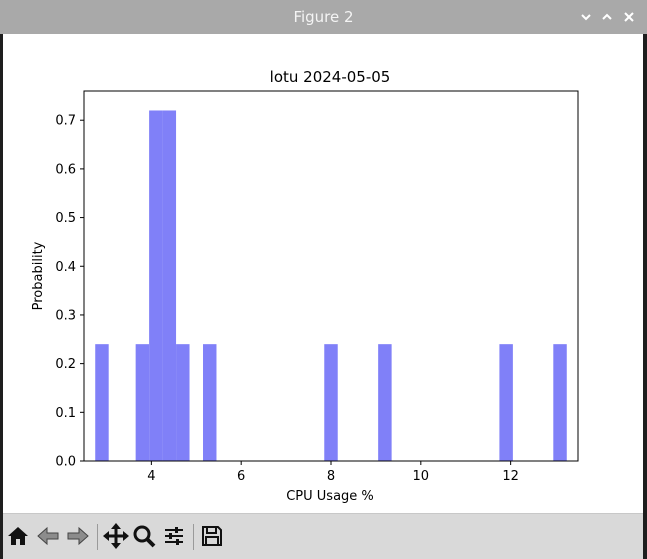 The image size is (647, 559). I want to click on x-tick-label: 6, so click(241, 476).